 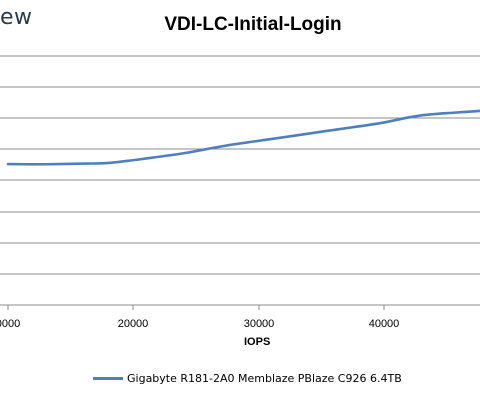 What do you see at coordinates (384, 324) in the screenshot?
I see `x-tick-label: 40000` at bounding box center [384, 324].